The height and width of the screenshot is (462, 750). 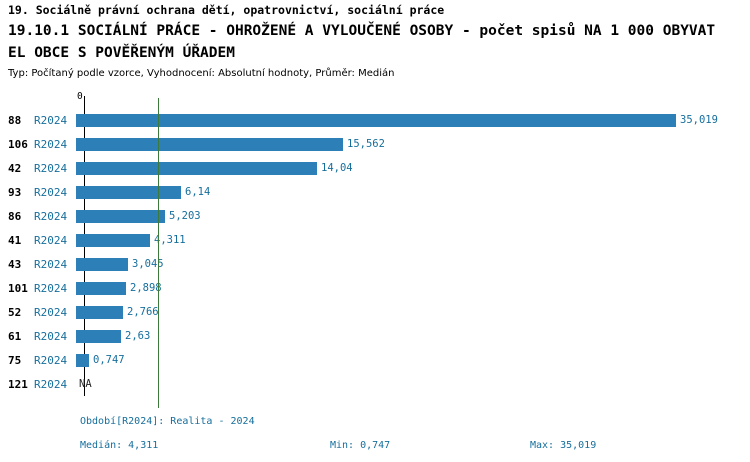 What do you see at coordinates (15, 240) in the screenshot?
I see `row-id-label: 41` at bounding box center [15, 240].